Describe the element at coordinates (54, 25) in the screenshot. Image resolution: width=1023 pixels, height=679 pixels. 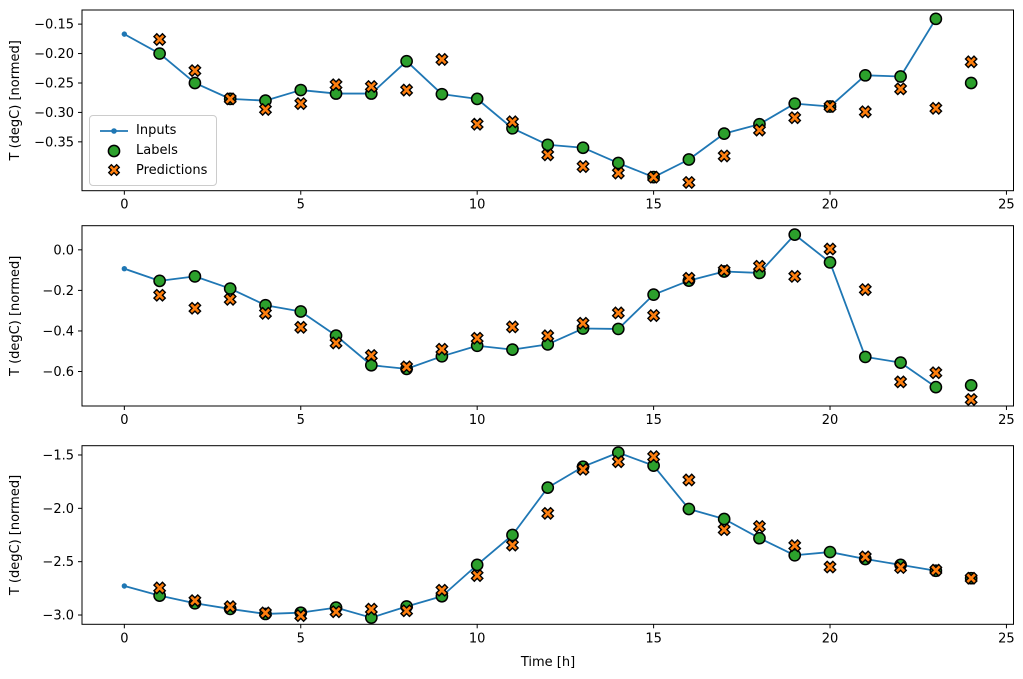
I see `y-tick-label: −0.15` at that location.